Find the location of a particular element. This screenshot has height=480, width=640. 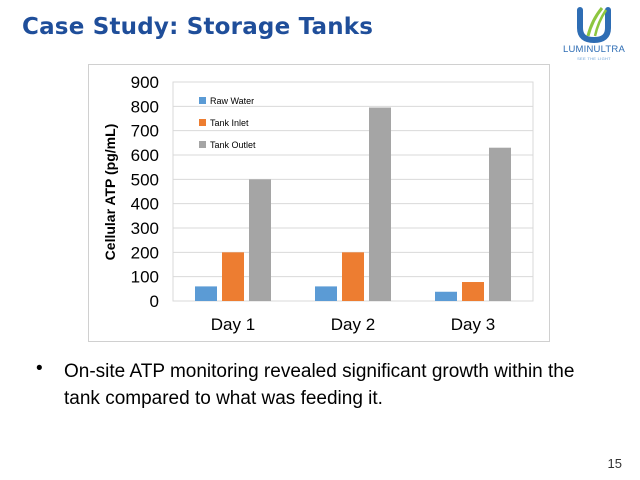

legend-label: Tank Inlet is located at coordinates (229, 123).